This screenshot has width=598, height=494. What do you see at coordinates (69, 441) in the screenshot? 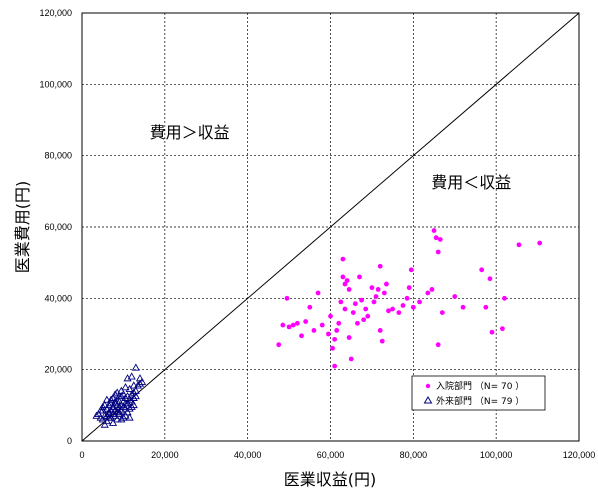
I see `y-tick-label: 0` at bounding box center [69, 441].